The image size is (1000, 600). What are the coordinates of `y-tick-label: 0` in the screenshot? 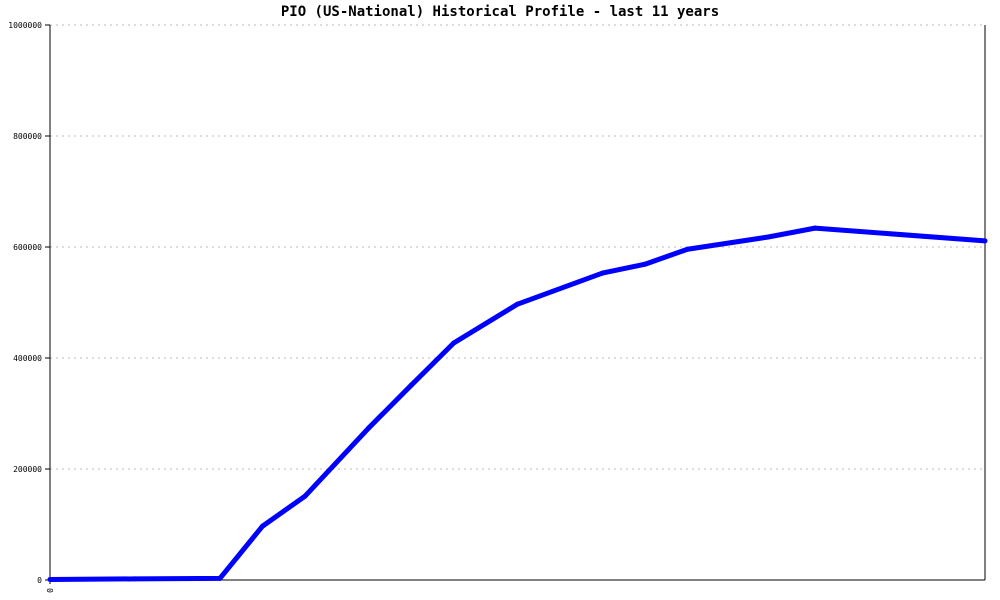 It's located at (39, 580).